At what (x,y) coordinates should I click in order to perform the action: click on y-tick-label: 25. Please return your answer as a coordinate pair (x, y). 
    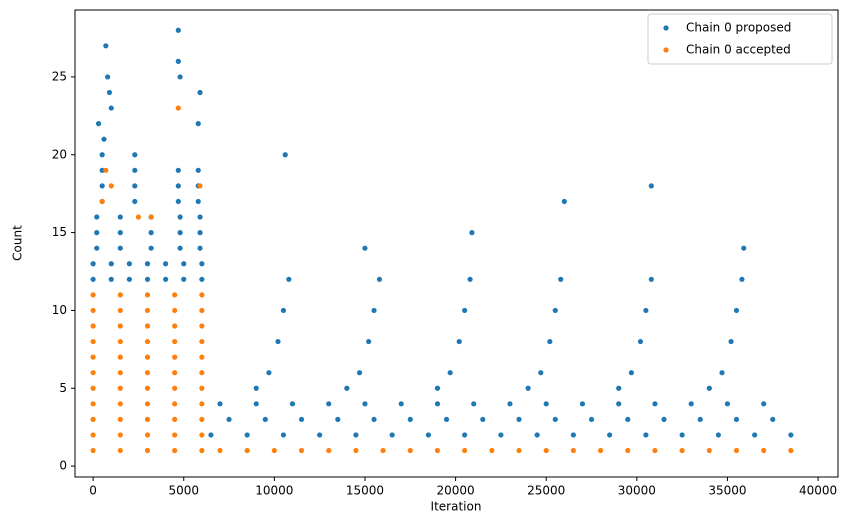
    Looking at the image, I should click on (59, 76).